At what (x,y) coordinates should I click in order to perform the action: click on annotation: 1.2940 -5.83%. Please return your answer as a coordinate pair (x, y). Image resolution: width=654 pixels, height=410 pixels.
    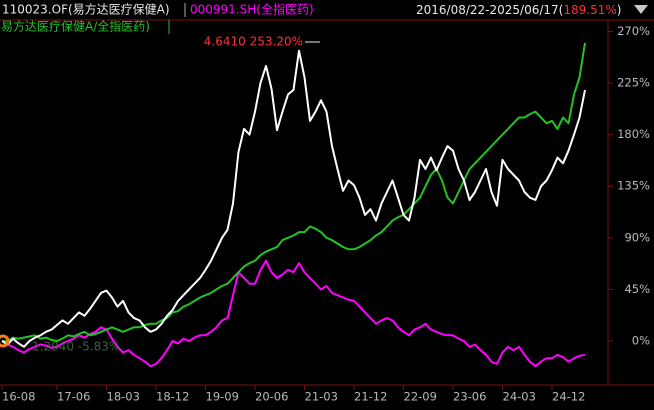
    Looking at the image, I should click on (76, 346).